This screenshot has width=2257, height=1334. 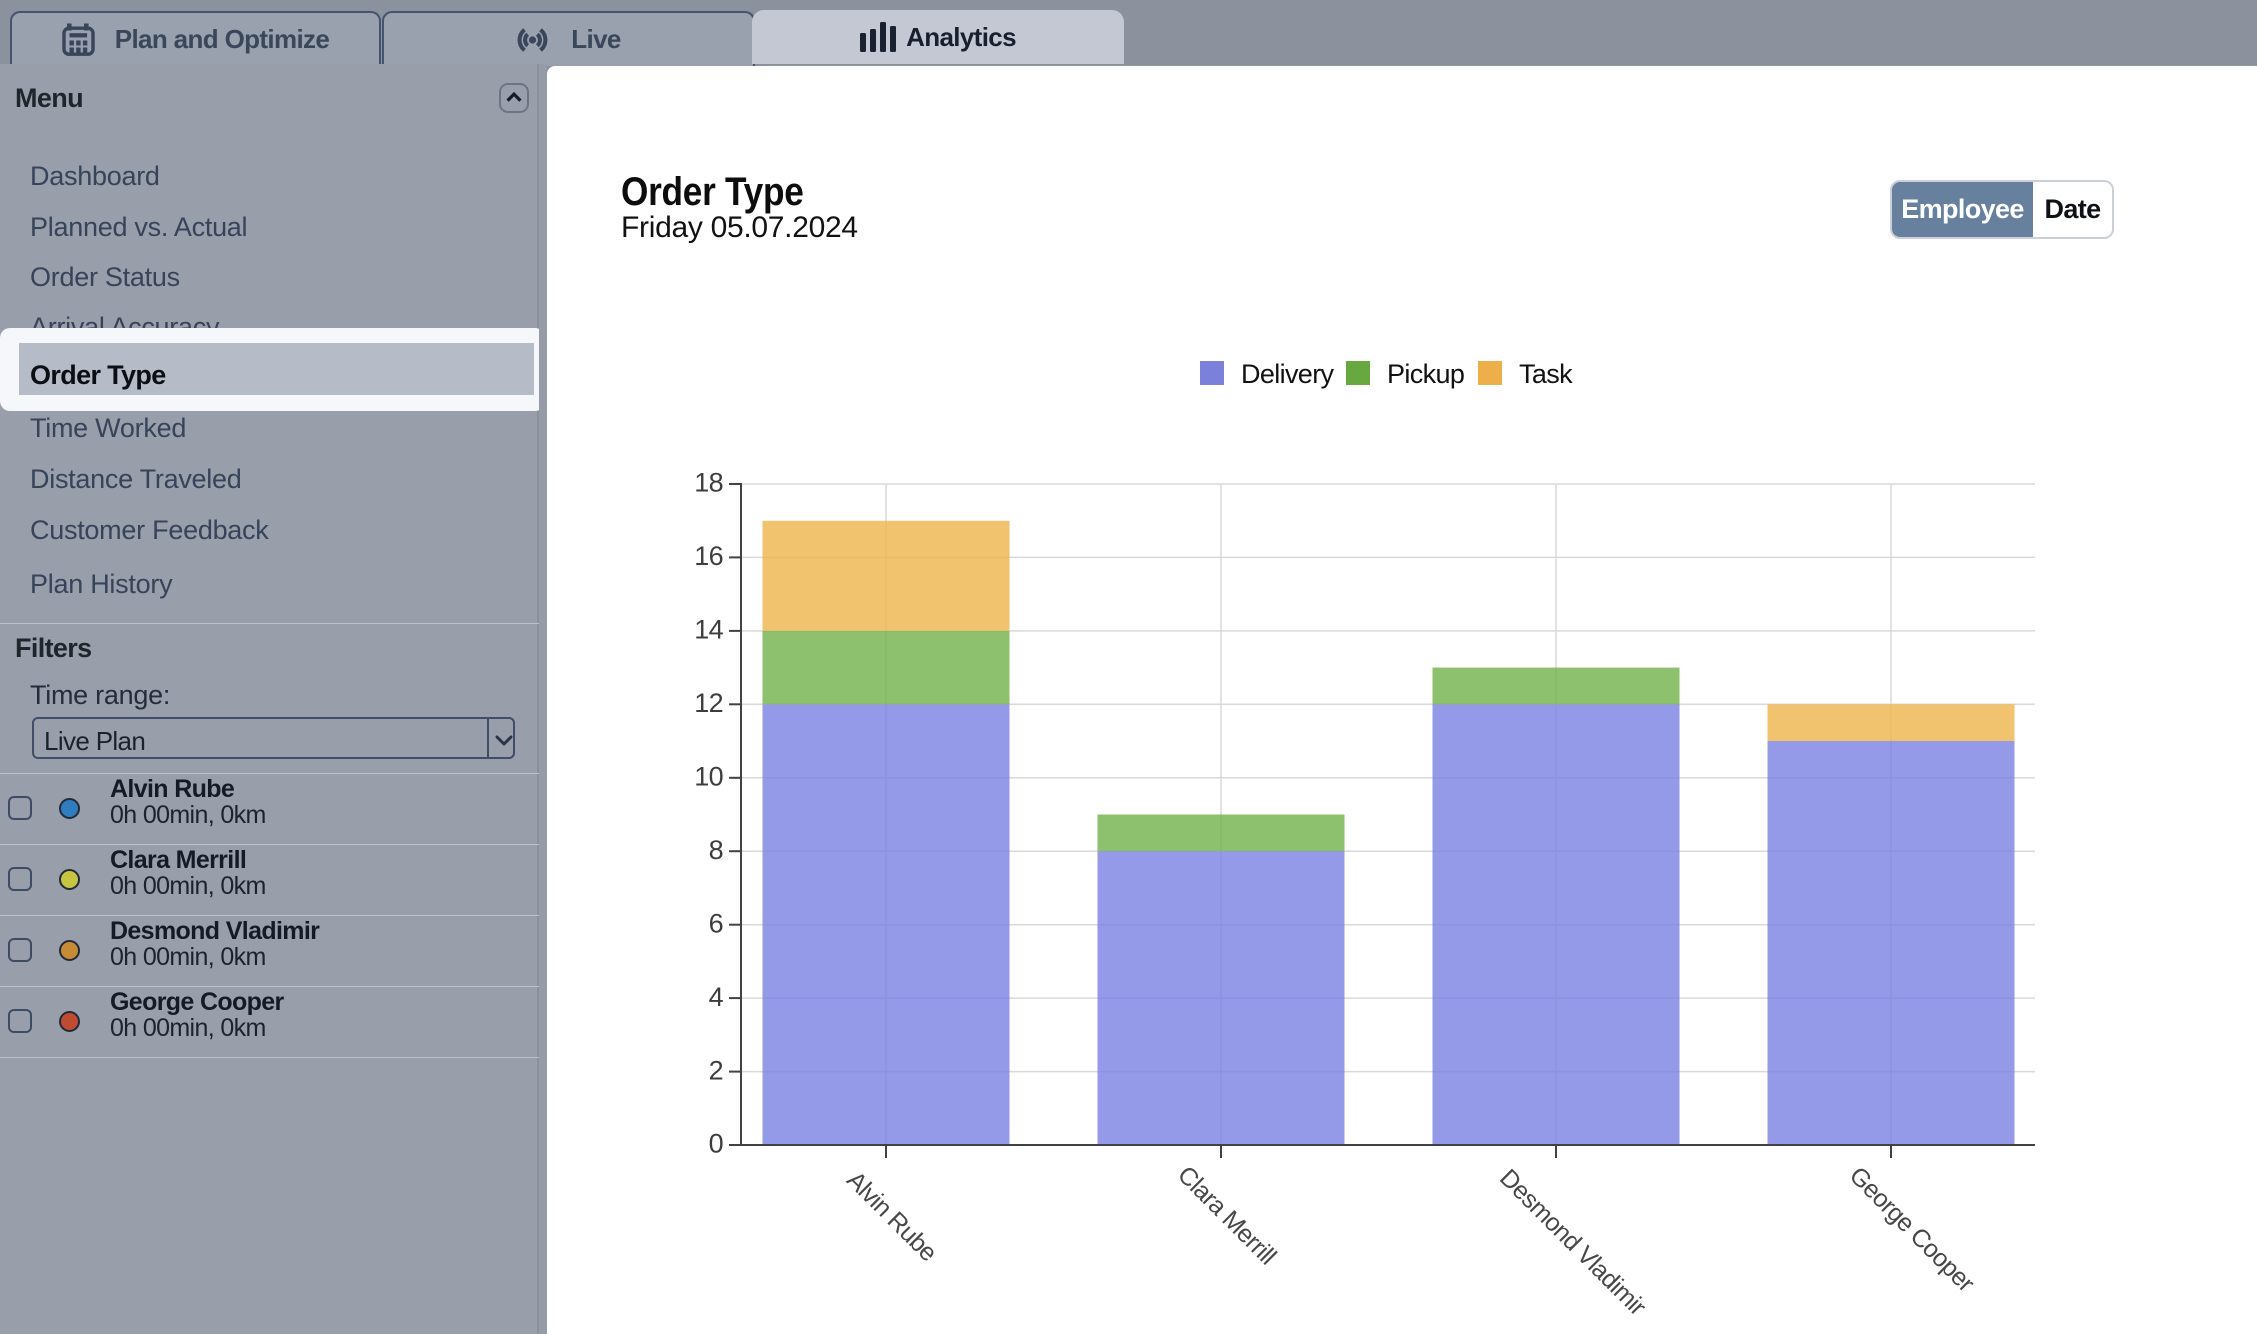 I want to click on svg-text: 6, so click(x=716, y=923).